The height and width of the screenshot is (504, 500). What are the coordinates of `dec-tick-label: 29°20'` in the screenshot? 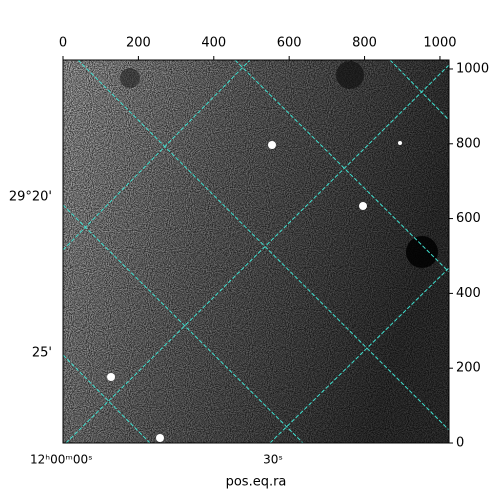 It's located at (30, 197).